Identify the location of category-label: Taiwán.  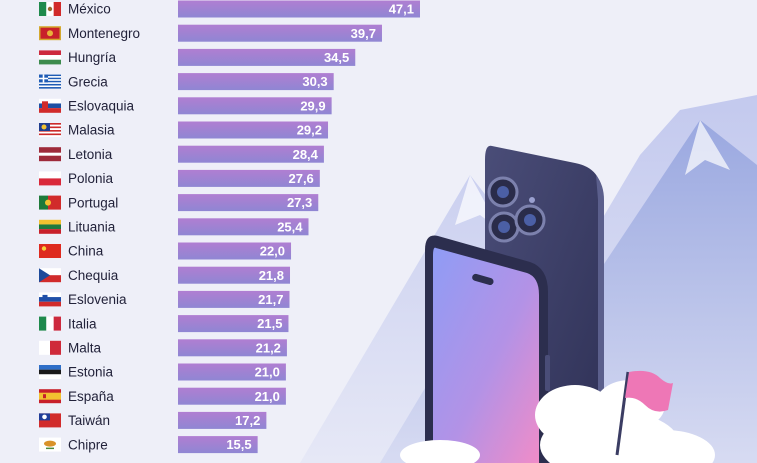
(89, 420).